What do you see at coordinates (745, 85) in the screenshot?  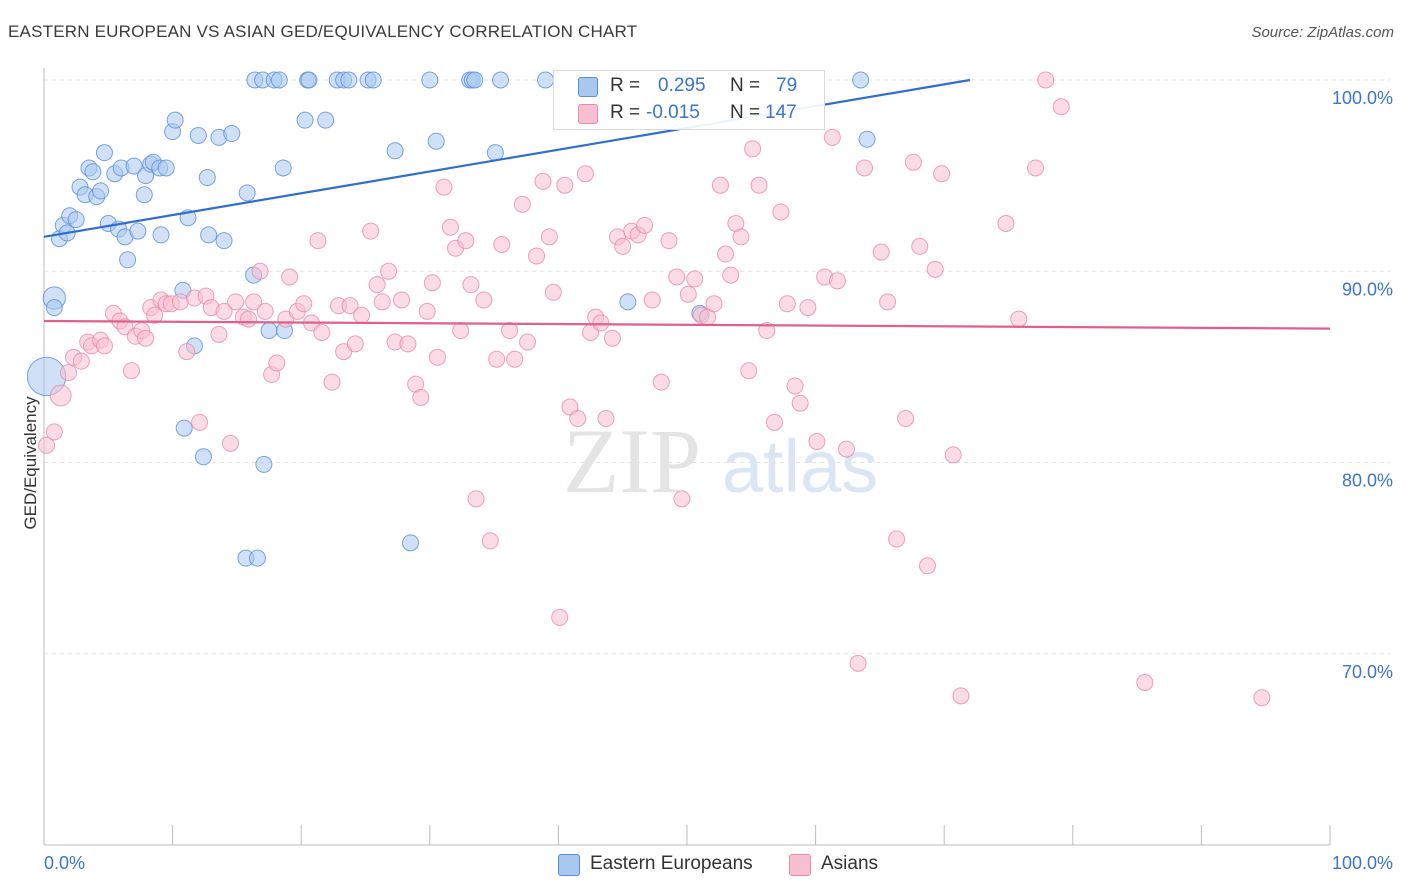 I see `n-label: N =` at bounding box center [745, 85].